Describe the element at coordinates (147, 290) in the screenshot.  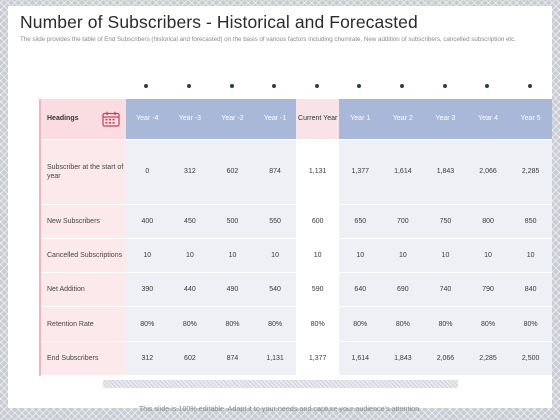
I see `table-cell: 390` at that location.